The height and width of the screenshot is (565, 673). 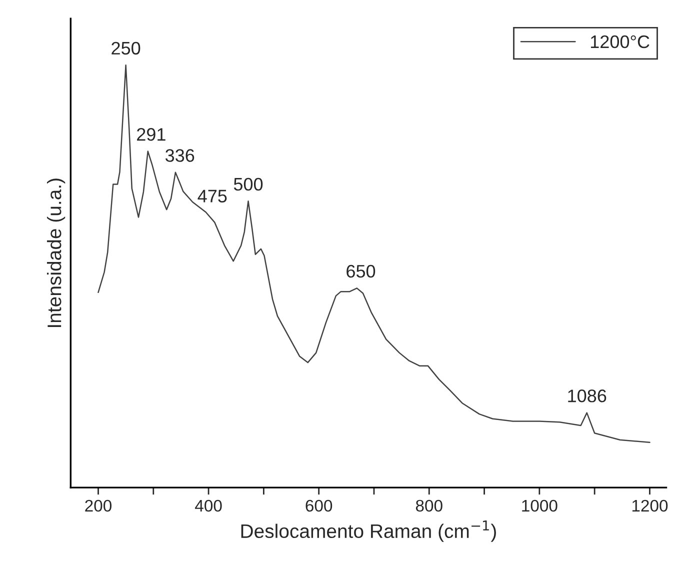 I want to click on legend-label: 1200°C, so click(x=620, y=41).